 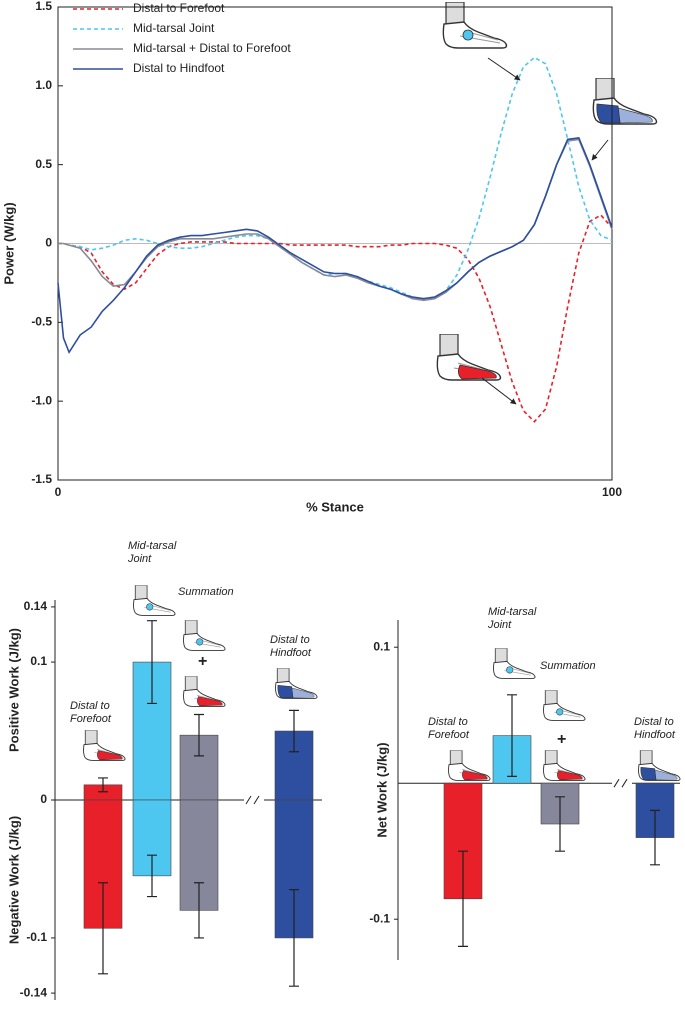 What do you see at coordinates (43, 164) in the screenshot?
I see `y-tick-label: 0.5` at bounding box center [43, 164].